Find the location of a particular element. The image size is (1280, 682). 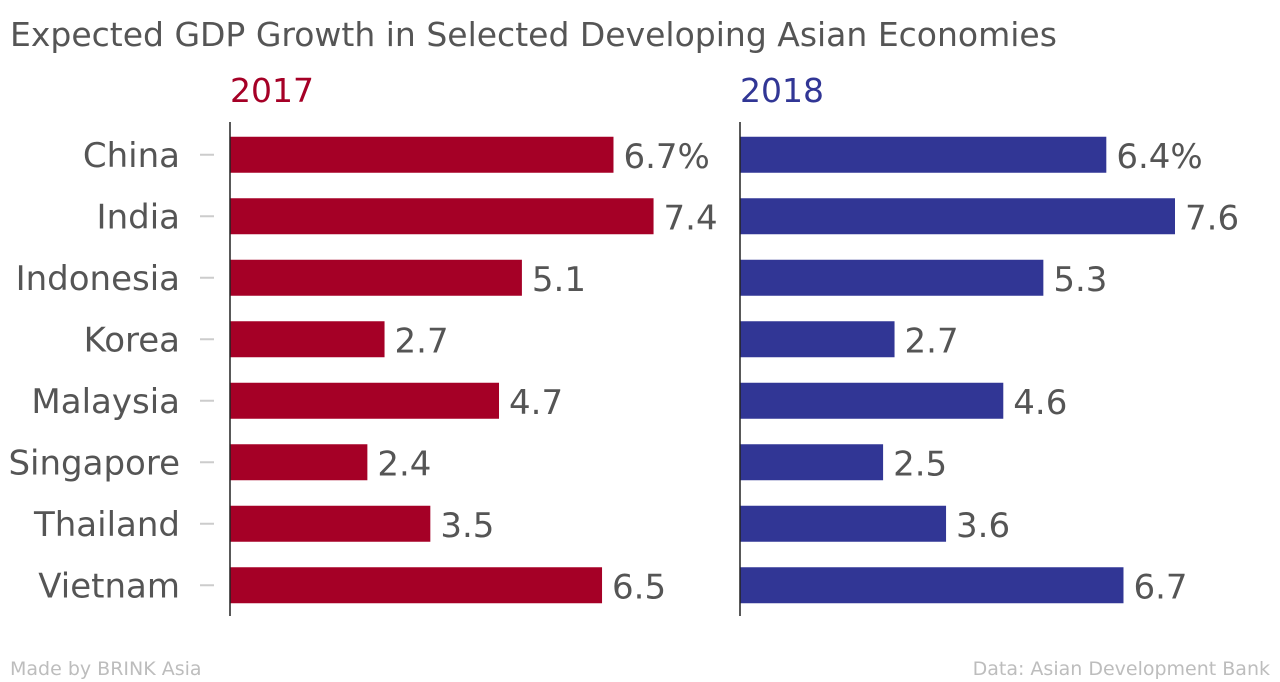

footer-credit: Made by BRINK Asia is located at coordinates (106, 669).